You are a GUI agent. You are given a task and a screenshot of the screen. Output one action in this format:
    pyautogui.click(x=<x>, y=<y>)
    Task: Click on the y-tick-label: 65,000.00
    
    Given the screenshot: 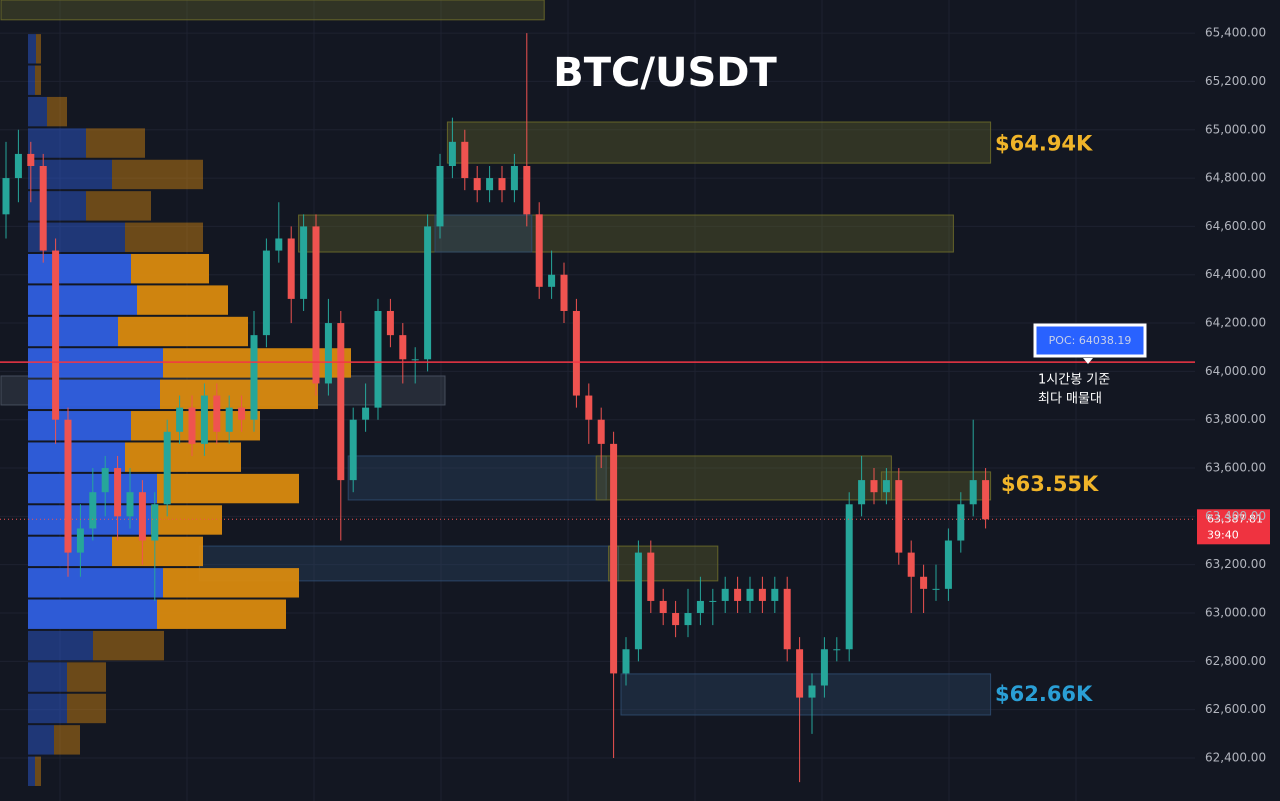 What is the action you would take?
    pyautogui.click(x=1235, y=129)
    